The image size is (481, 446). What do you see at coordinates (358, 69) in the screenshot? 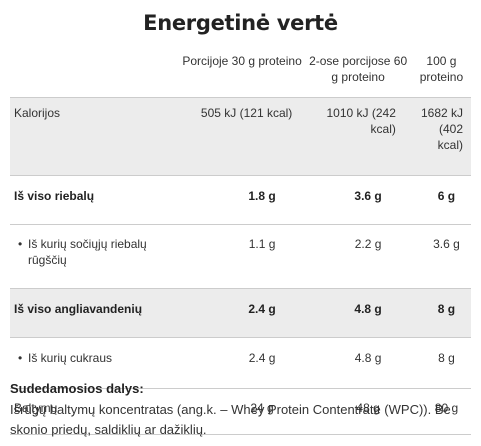
I see `header-two-portions: 2-ose porcijose 60 g proteino` at bounding box center [358, 69].